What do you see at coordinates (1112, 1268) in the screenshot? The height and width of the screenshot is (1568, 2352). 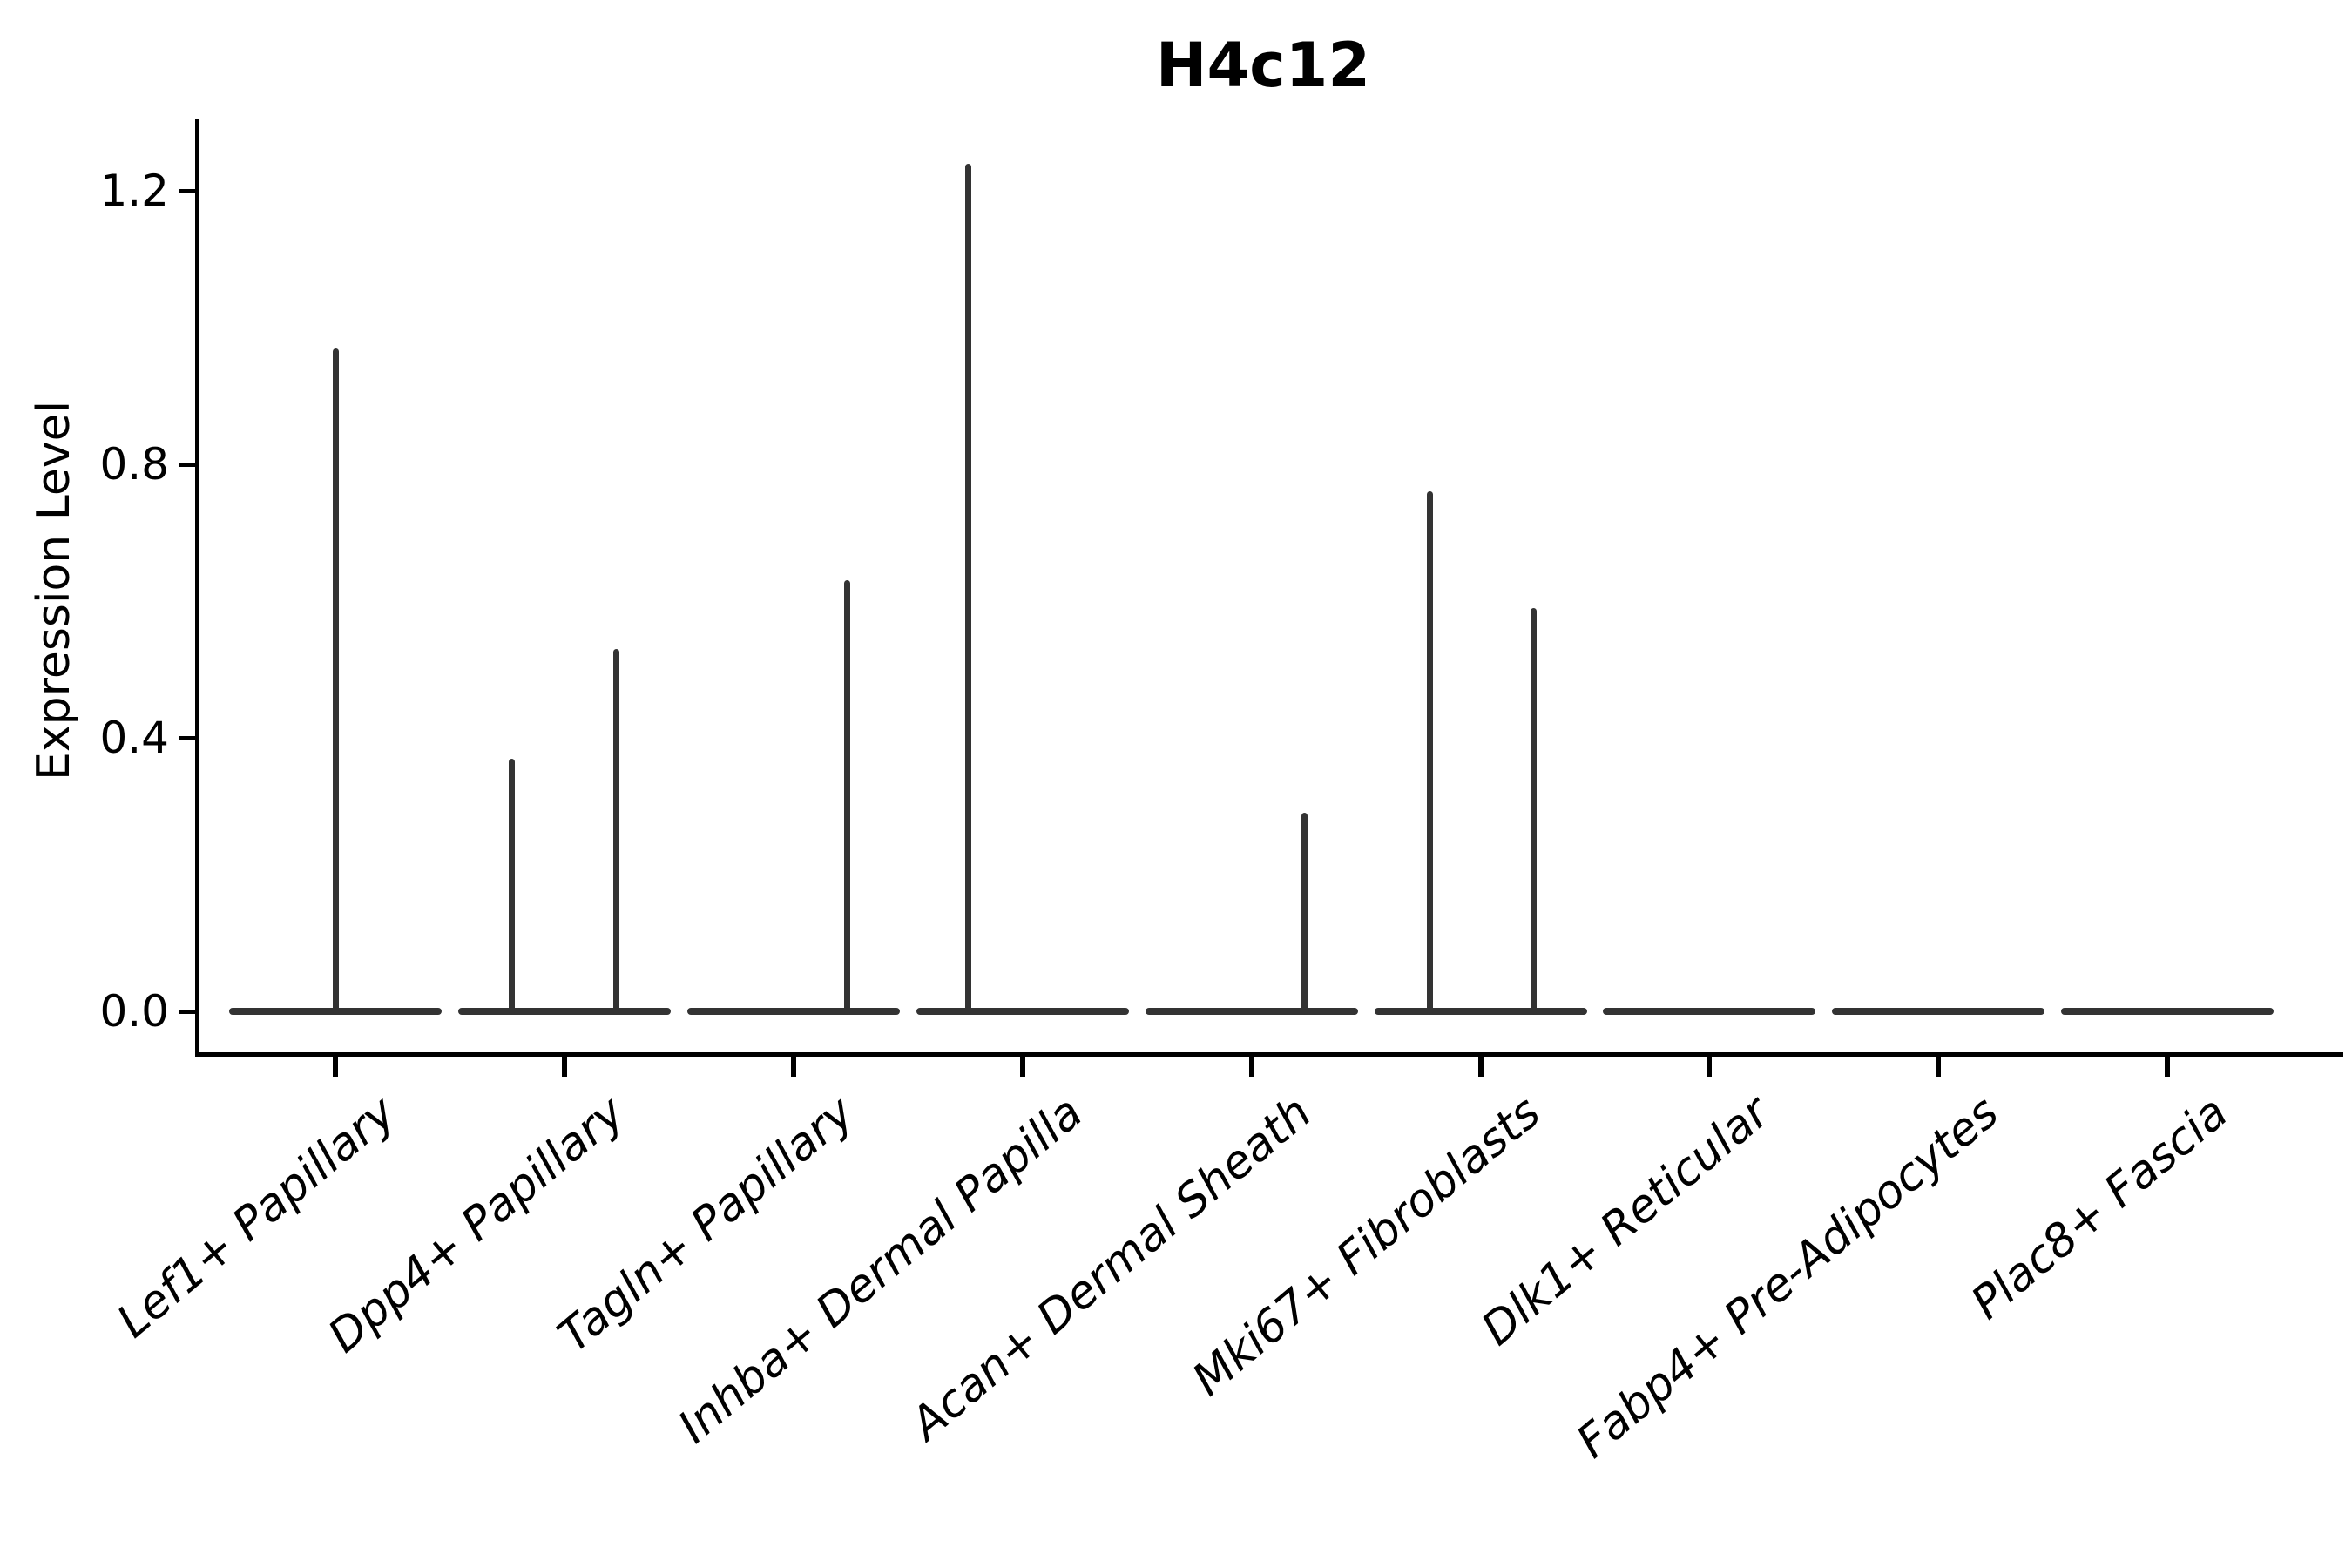 I see `x-category-label: Acan+ Dermal Sheath` at bounding box center [1112, 1268].